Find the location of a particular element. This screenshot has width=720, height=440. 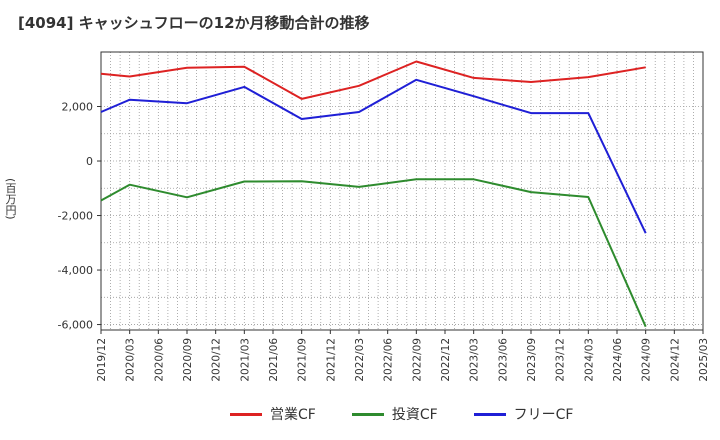

x-tick-label: 2020/03 is located at coordinates (131, 360).